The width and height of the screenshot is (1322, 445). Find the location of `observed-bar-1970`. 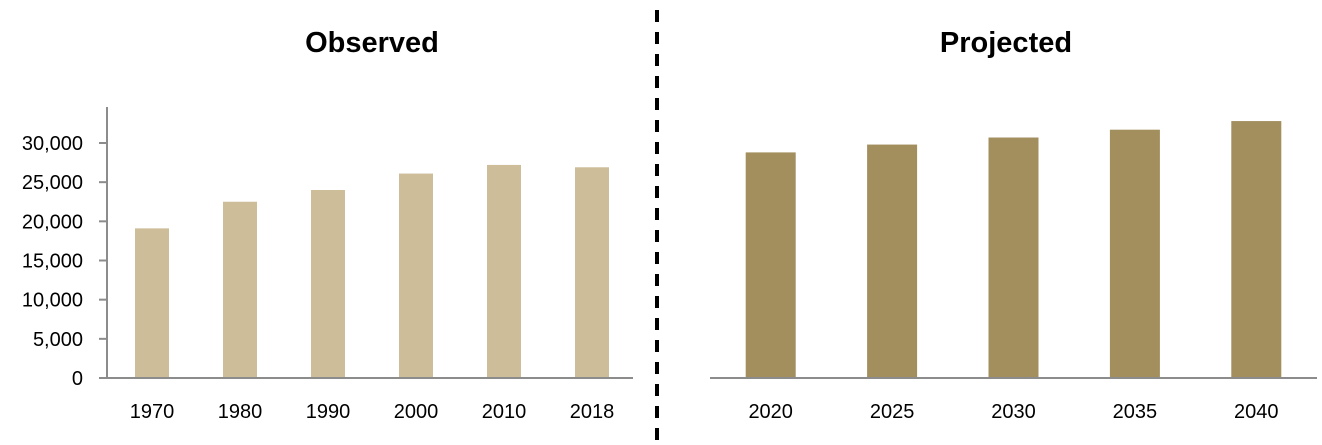

observed-bar-1970 is located at coordinates (152, 303).